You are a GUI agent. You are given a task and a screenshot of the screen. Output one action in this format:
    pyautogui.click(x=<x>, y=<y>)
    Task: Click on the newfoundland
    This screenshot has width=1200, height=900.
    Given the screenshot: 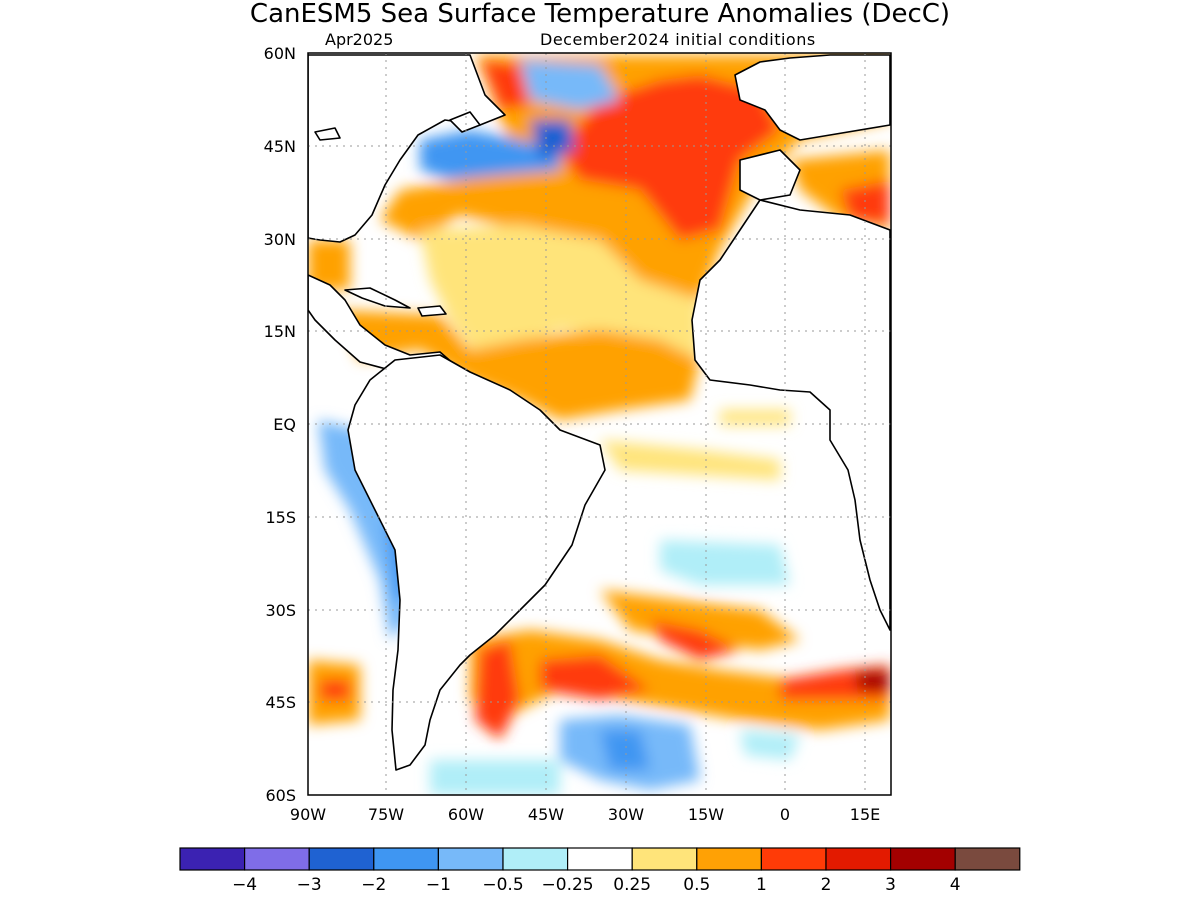 What is the action you would take?
    pyautogui.click(x=465, y=122)
    